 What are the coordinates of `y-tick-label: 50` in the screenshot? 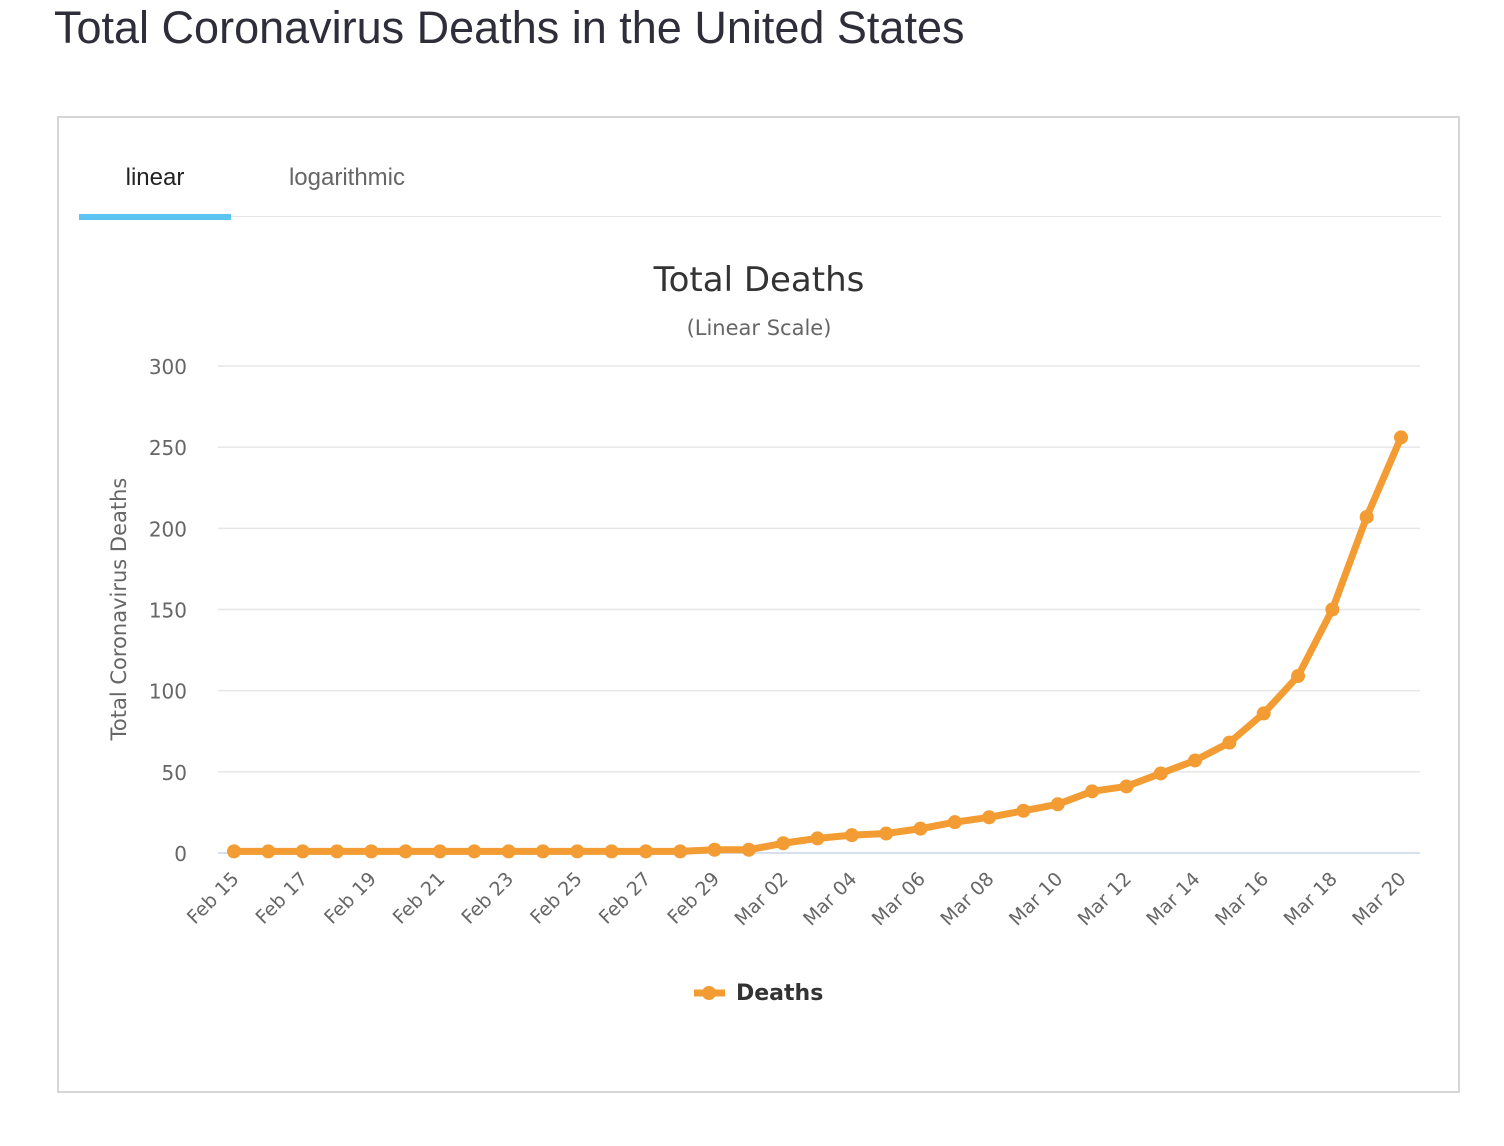 It's located at (174, 773).